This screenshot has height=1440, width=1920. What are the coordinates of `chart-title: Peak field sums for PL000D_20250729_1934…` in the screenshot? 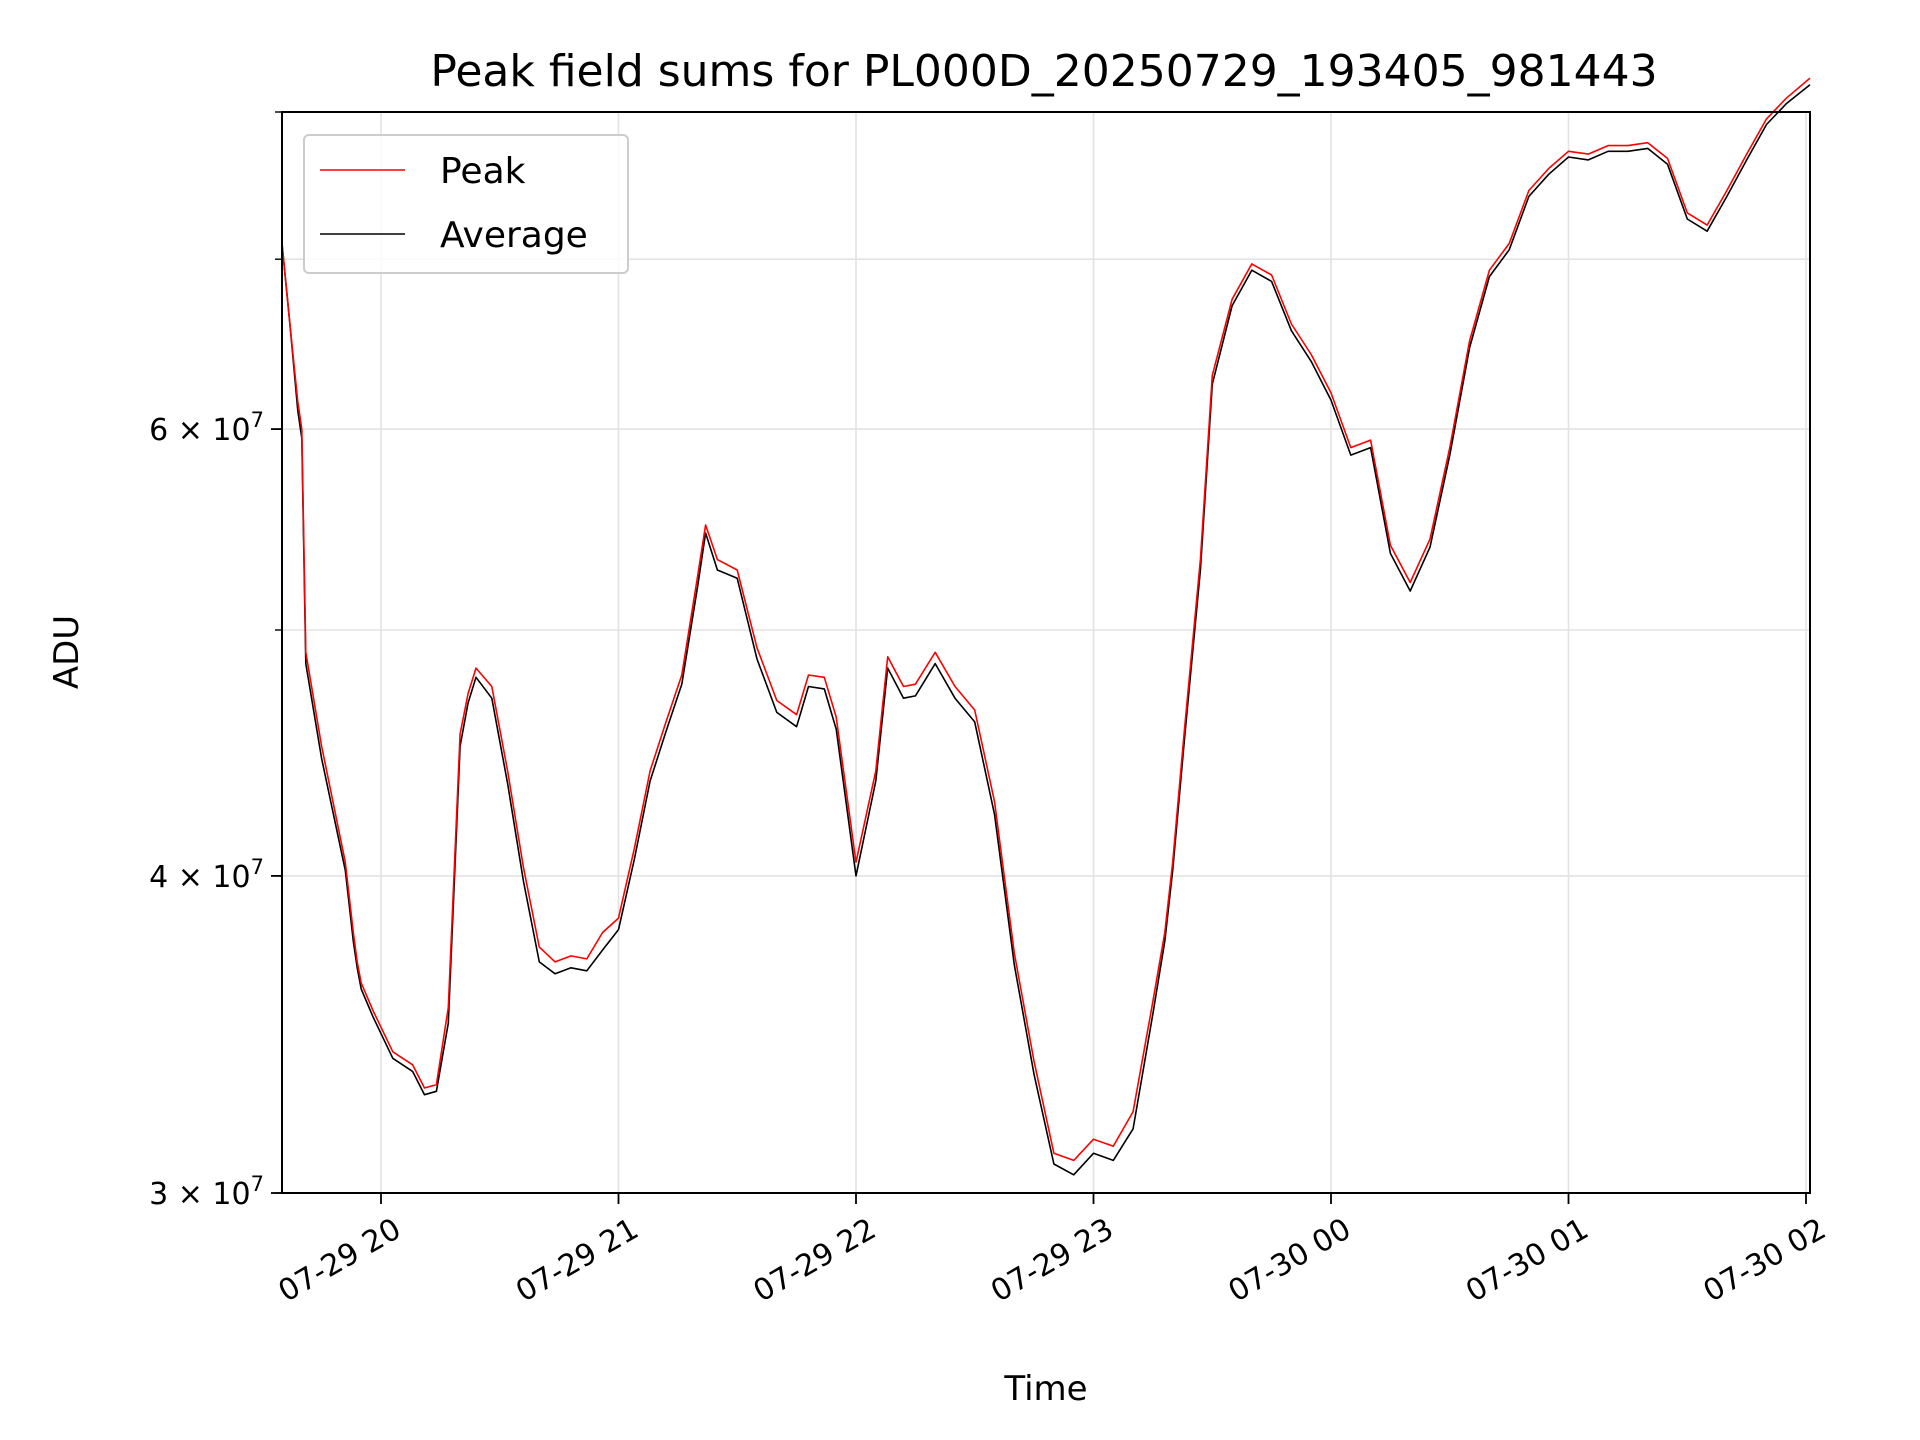 It's located at (1043, 71).